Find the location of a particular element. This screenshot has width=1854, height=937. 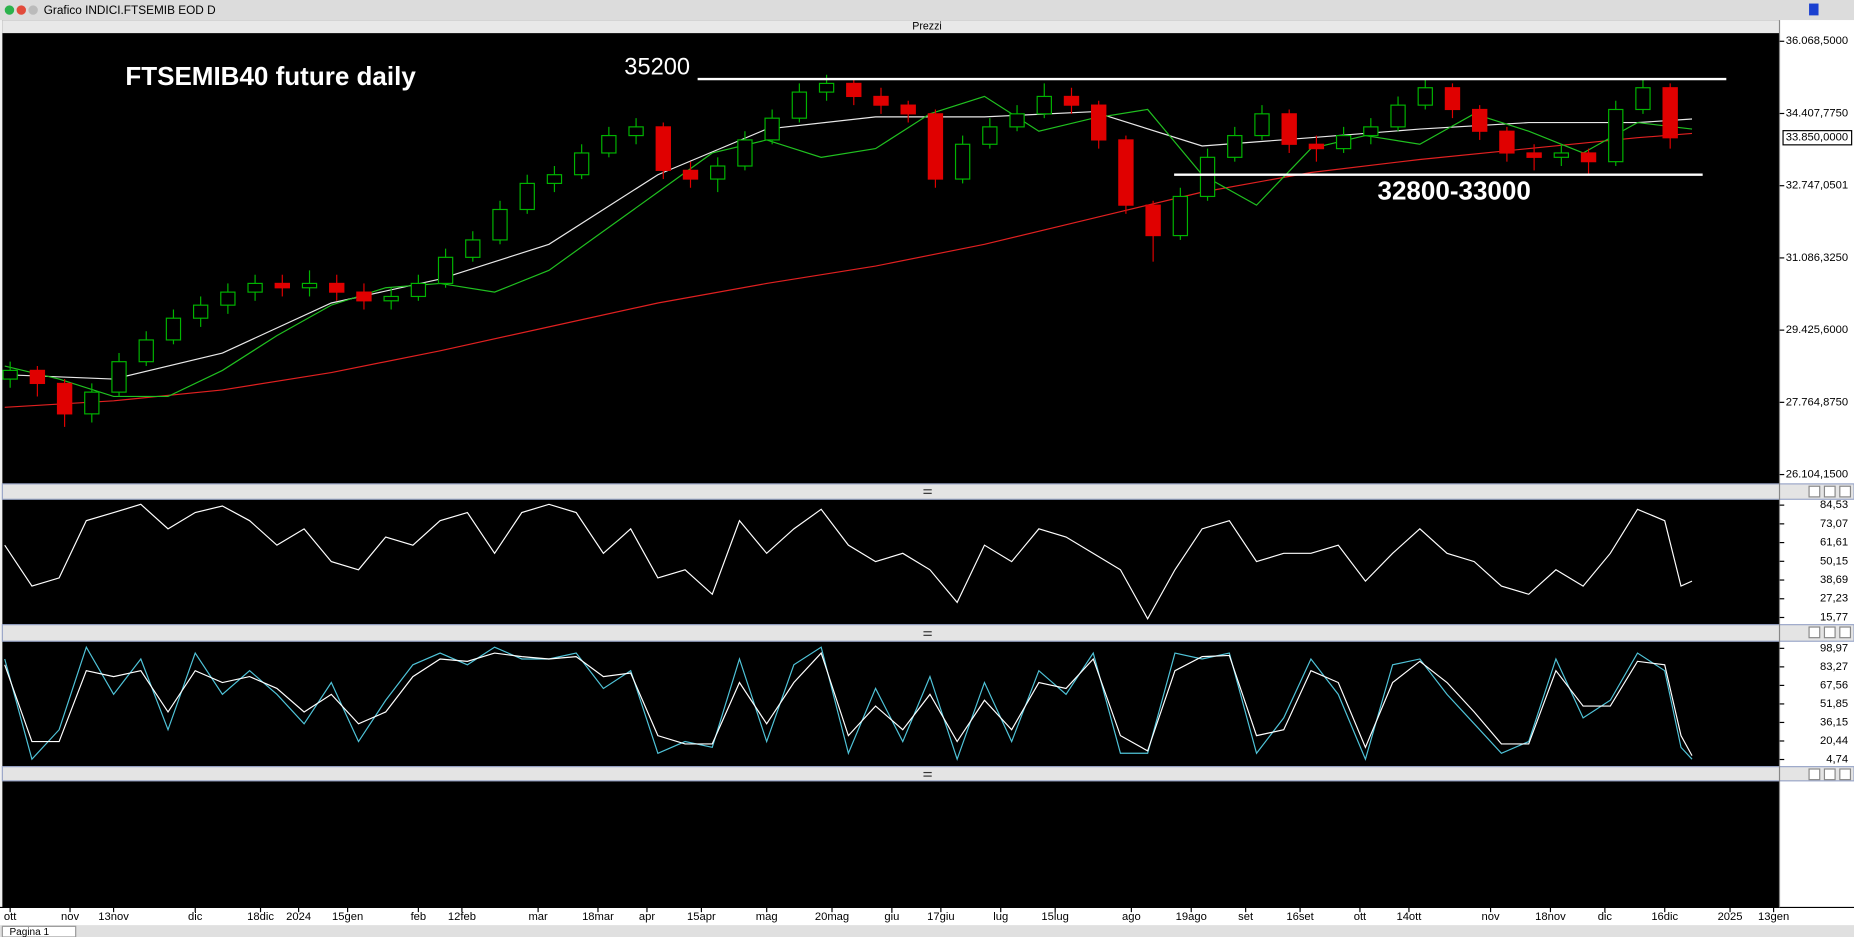

x-tick-label: nov is located at coordinates (1491, 917).